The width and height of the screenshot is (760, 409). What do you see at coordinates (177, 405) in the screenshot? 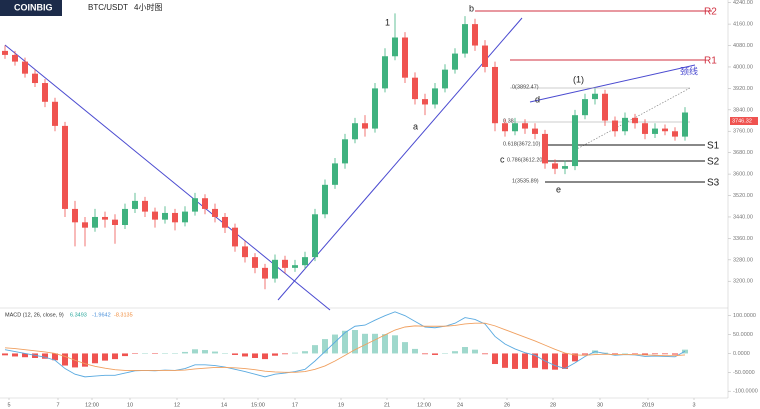
I see `x-tick-label: 12` at bounding box center [177, 405].